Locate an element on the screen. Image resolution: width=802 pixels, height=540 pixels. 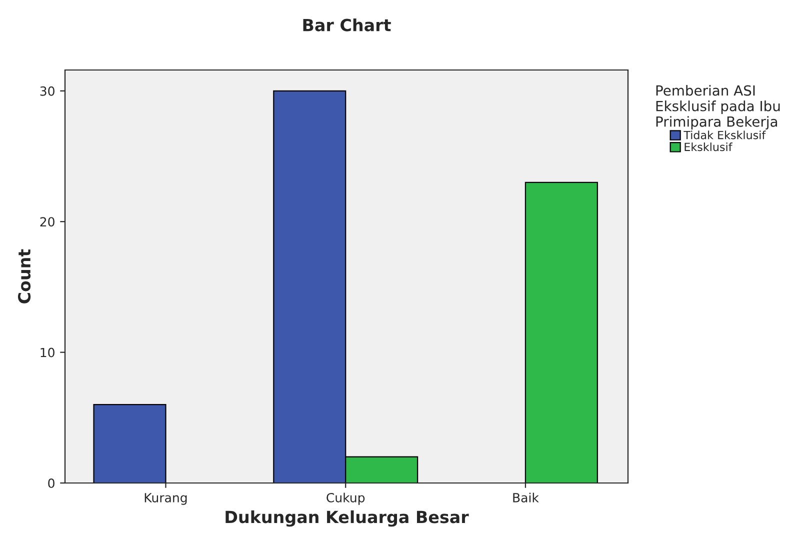
y-tick-label: 10 is located at coordinates (47, 353).